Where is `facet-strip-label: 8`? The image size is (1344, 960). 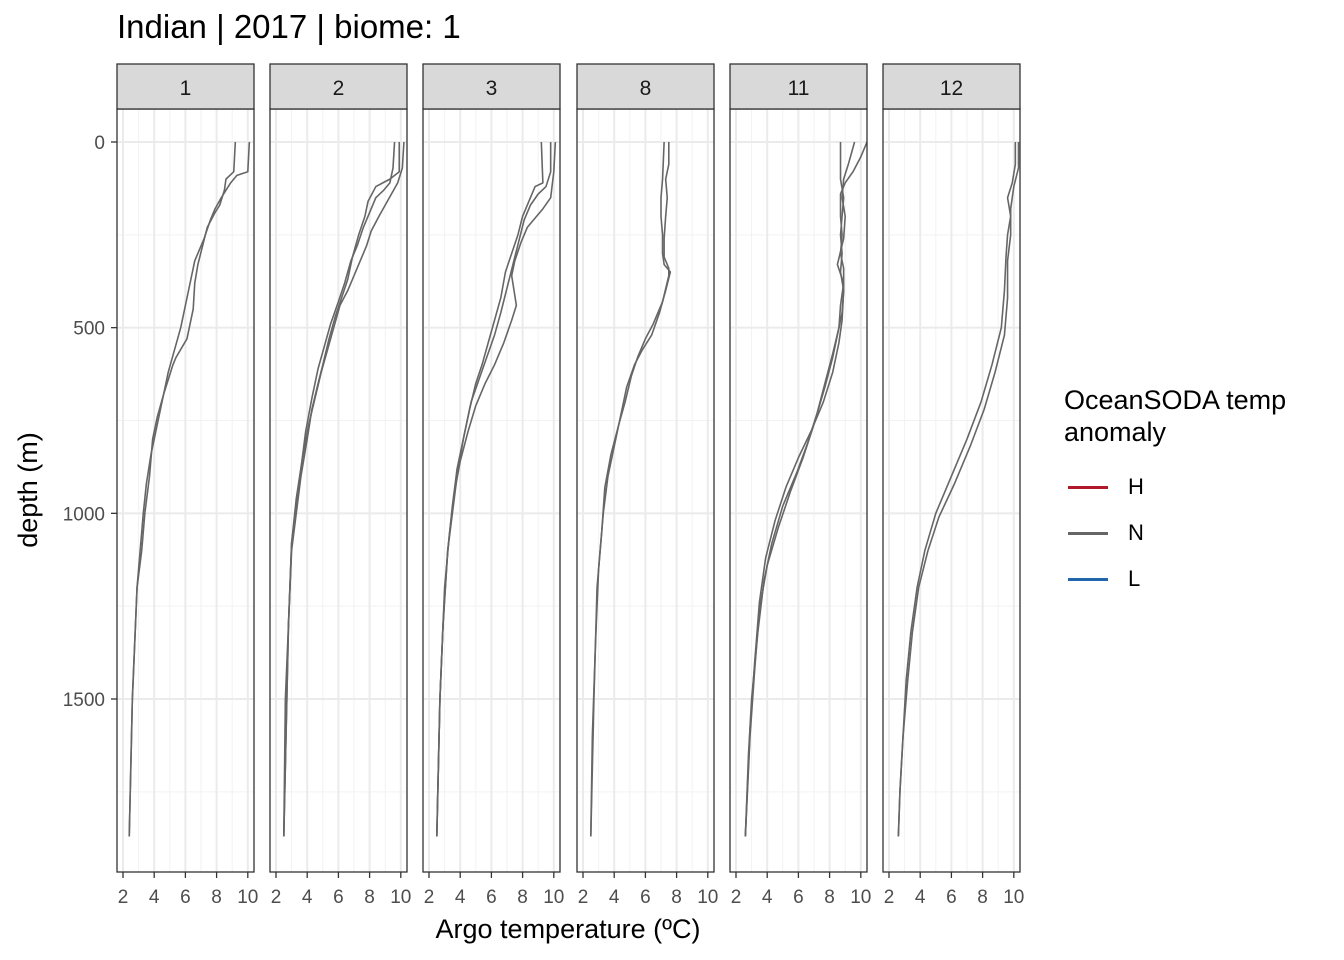
facet-strip-label: 8 is located at coordinates (646, 88).